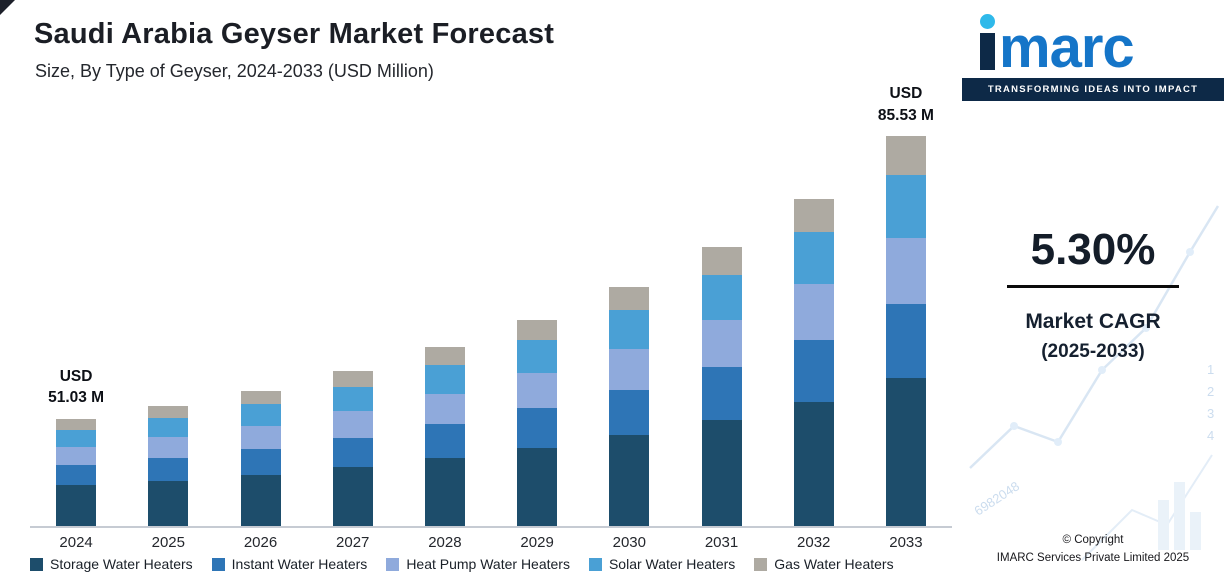  I want to click on legend-label: Heat Pump Water Heaters, so click(488, 564).